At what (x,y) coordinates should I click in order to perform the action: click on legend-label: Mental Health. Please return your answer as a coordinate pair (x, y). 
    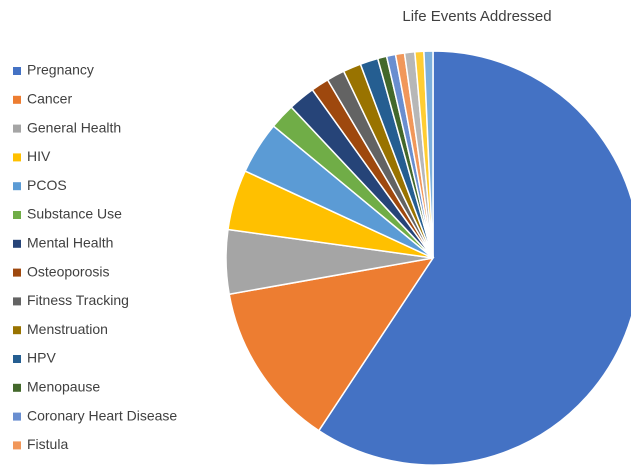
    Looking at the image, I should click on (70, 243).